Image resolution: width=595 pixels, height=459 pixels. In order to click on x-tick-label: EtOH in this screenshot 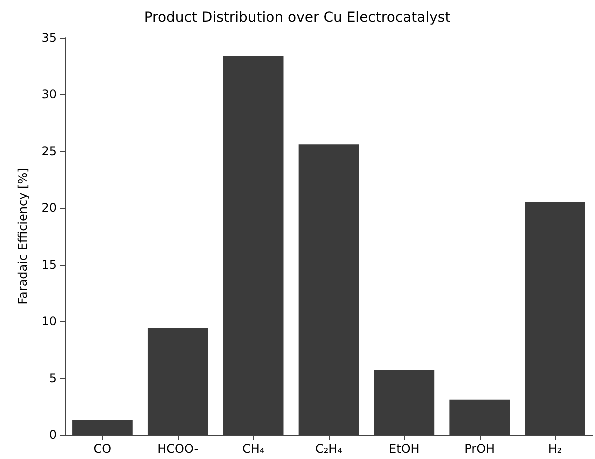, I will do `click(404, 449)`.